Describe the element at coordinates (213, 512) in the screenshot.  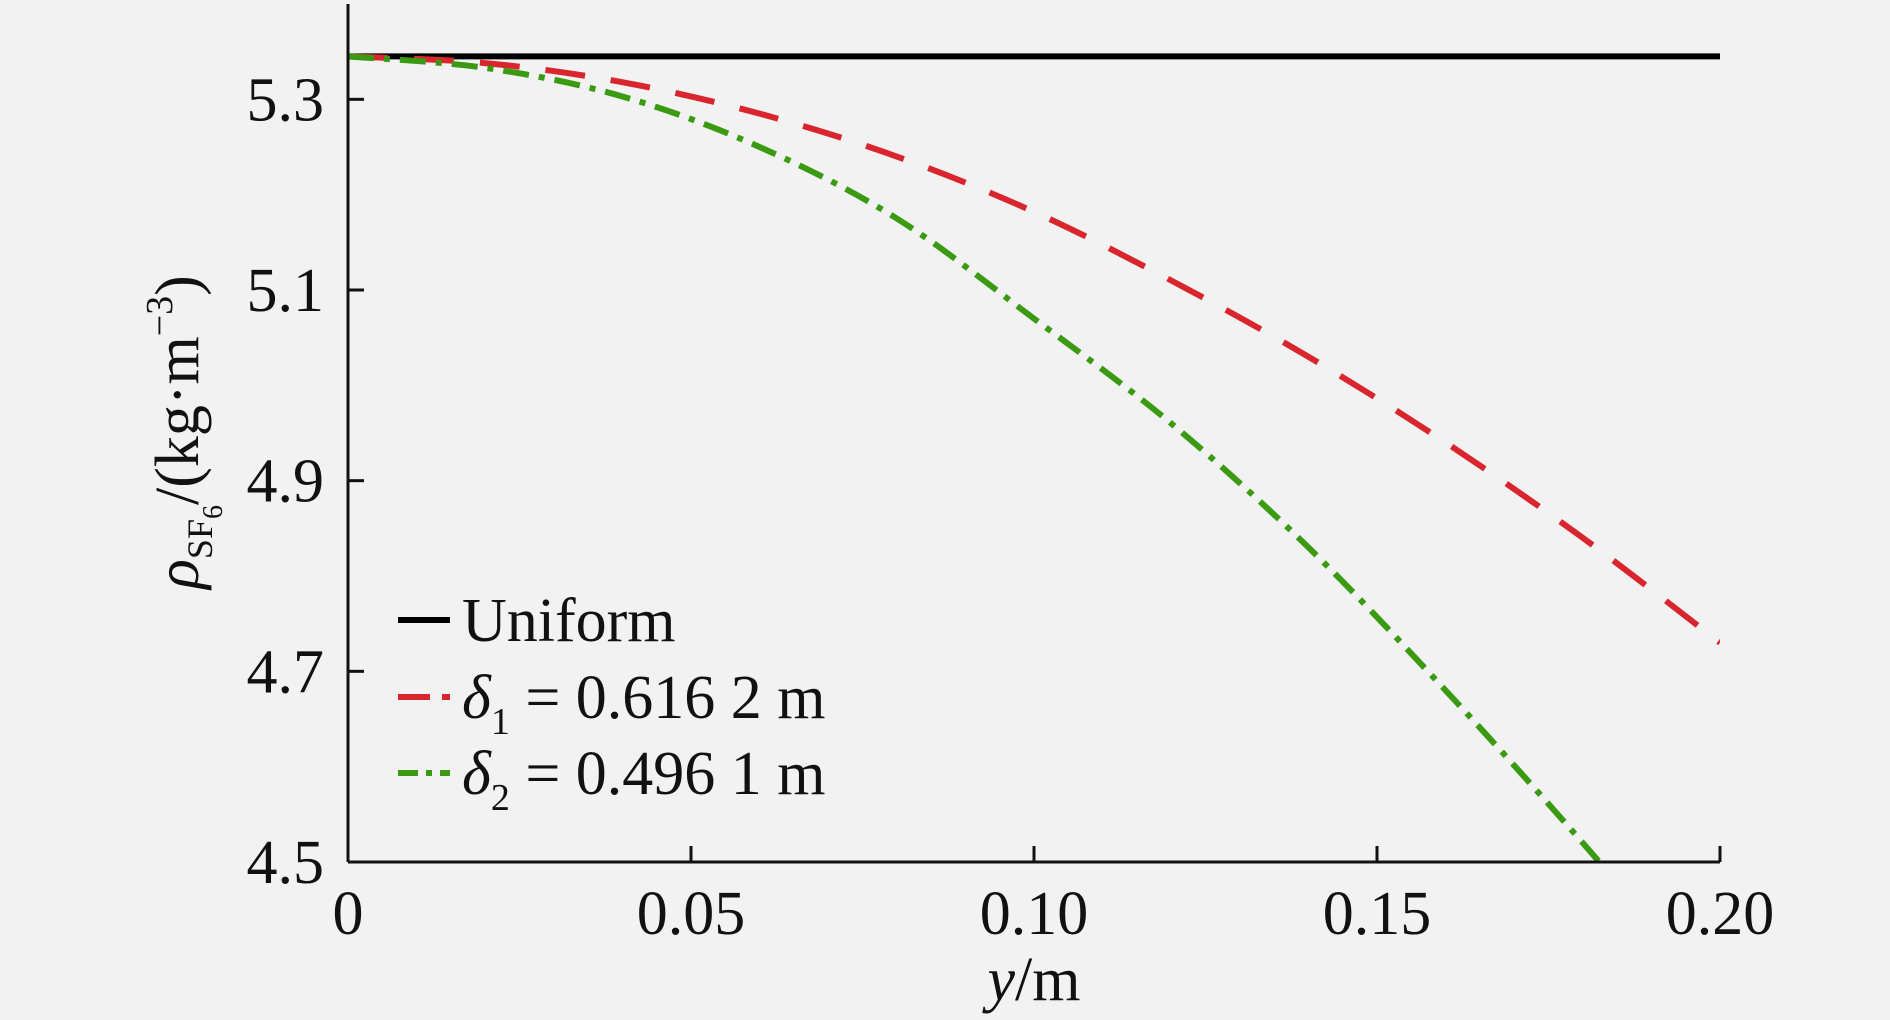
I see `y-axis-label-subsub: 6` at that location.